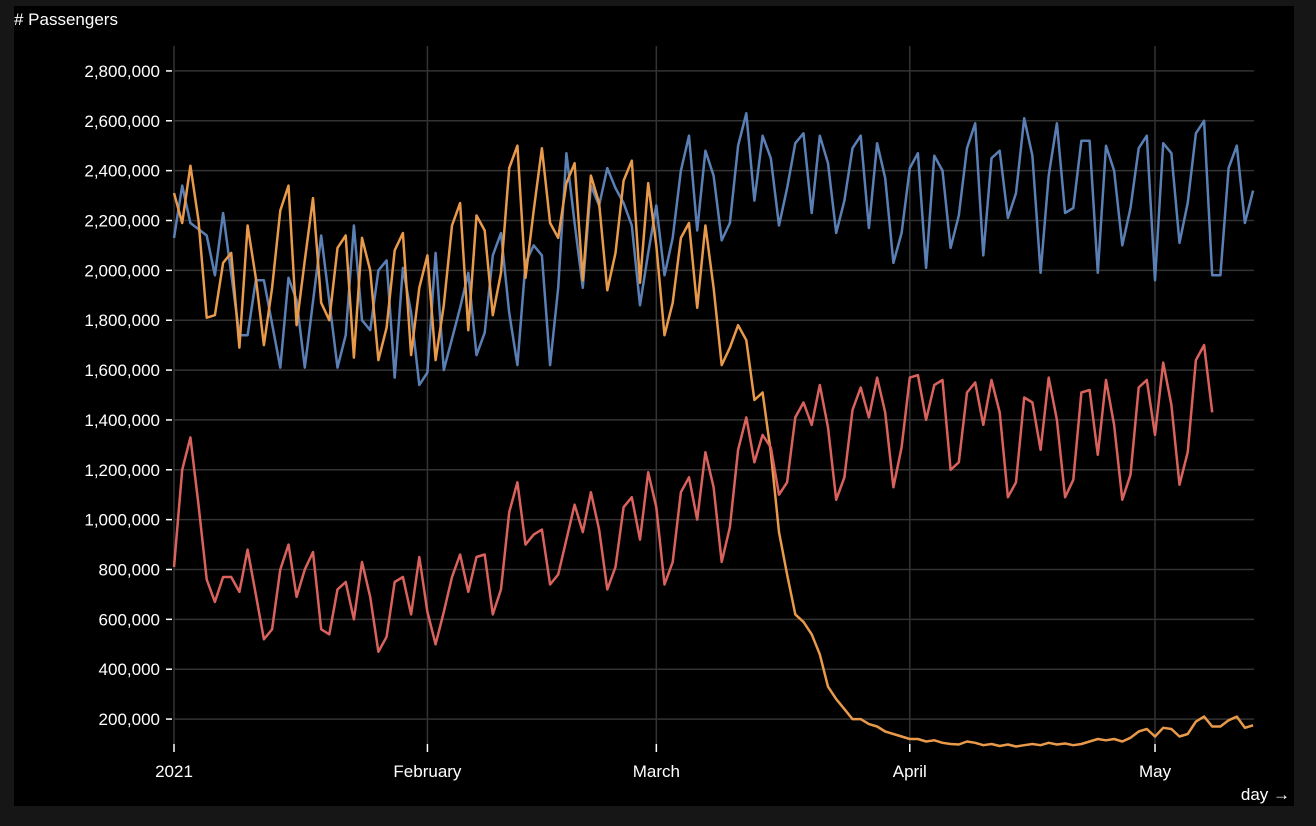 The image size is (1316, 826). I want to click on y-tick-label: 2,800,000, so click(122, 71).